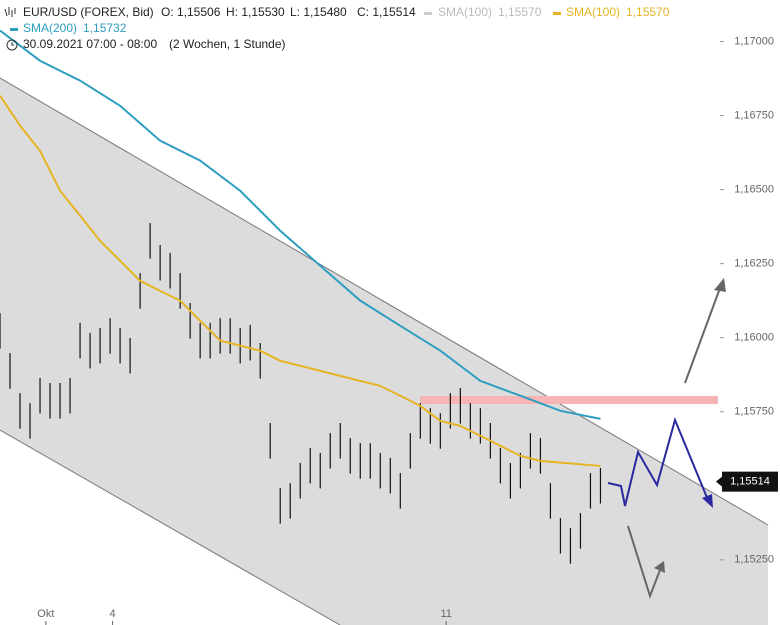 The image size is (780, 625). I want to click on channel-lower, so click(170, 527).